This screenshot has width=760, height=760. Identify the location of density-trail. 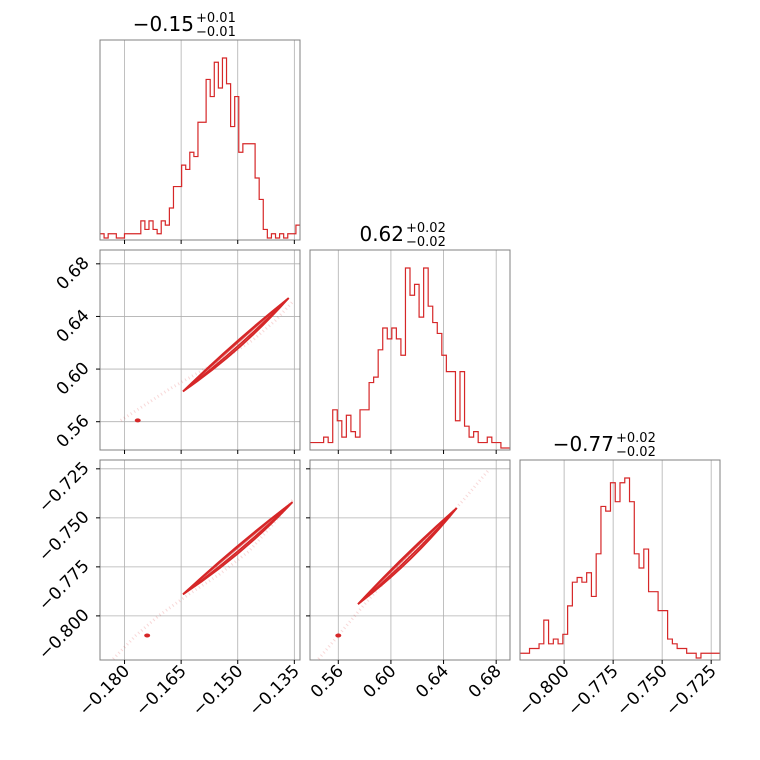
(206, 361).